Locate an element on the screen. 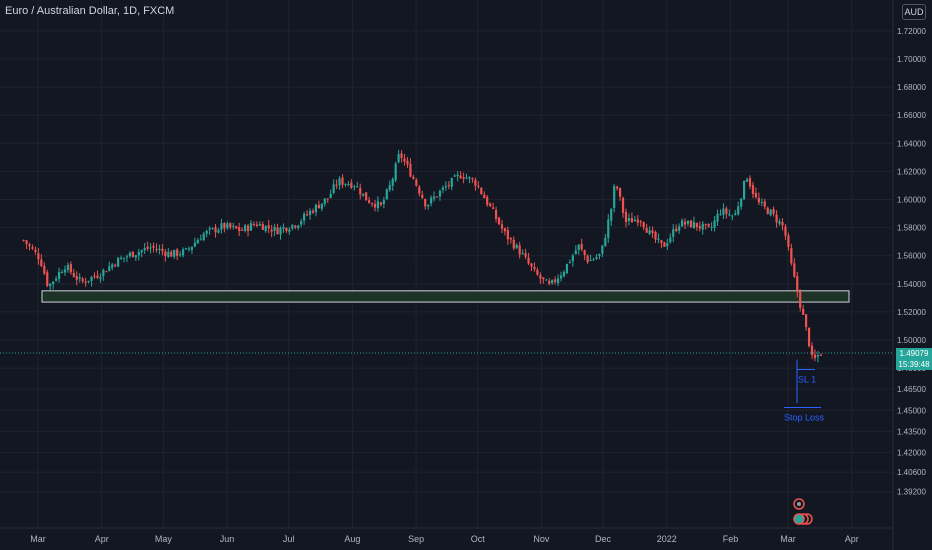 The image size is (932, 550). currency-button: AUD is located at coordinates (914, 12).